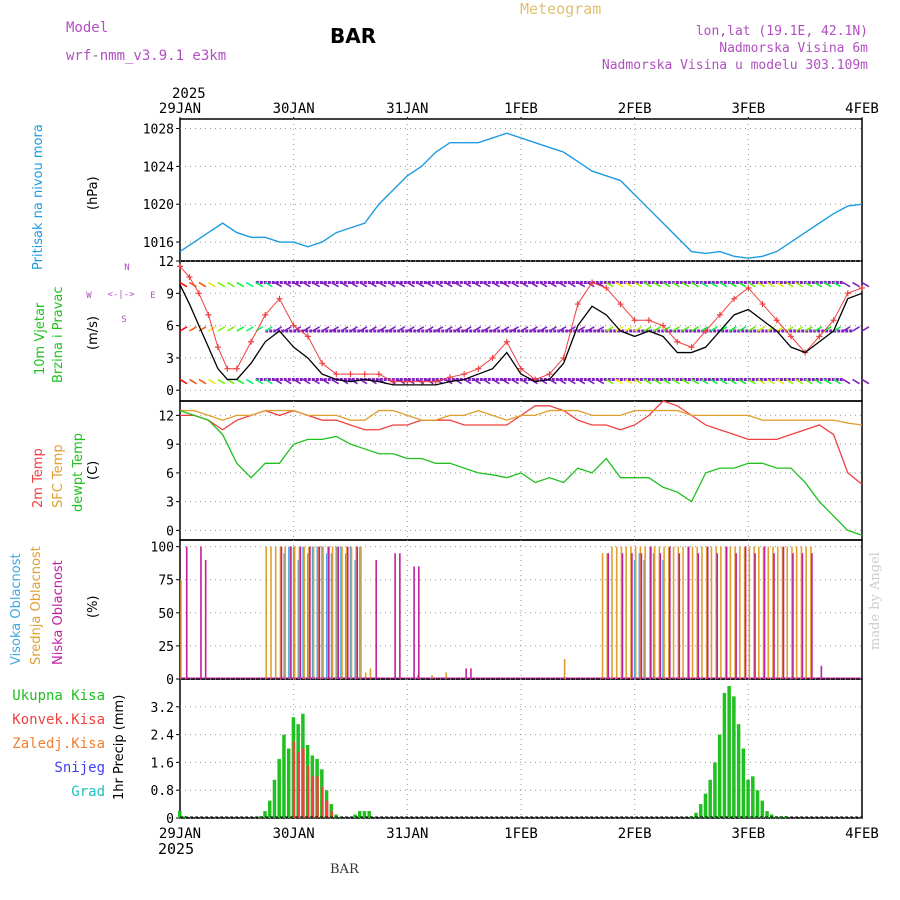 The height and width of the screenshot is (900, 900). Describe the element at coordinates (734, 65) in the screenshot. I see `model-elevation-label: Nadmorska Visina u modelu 303.109m` at that location.